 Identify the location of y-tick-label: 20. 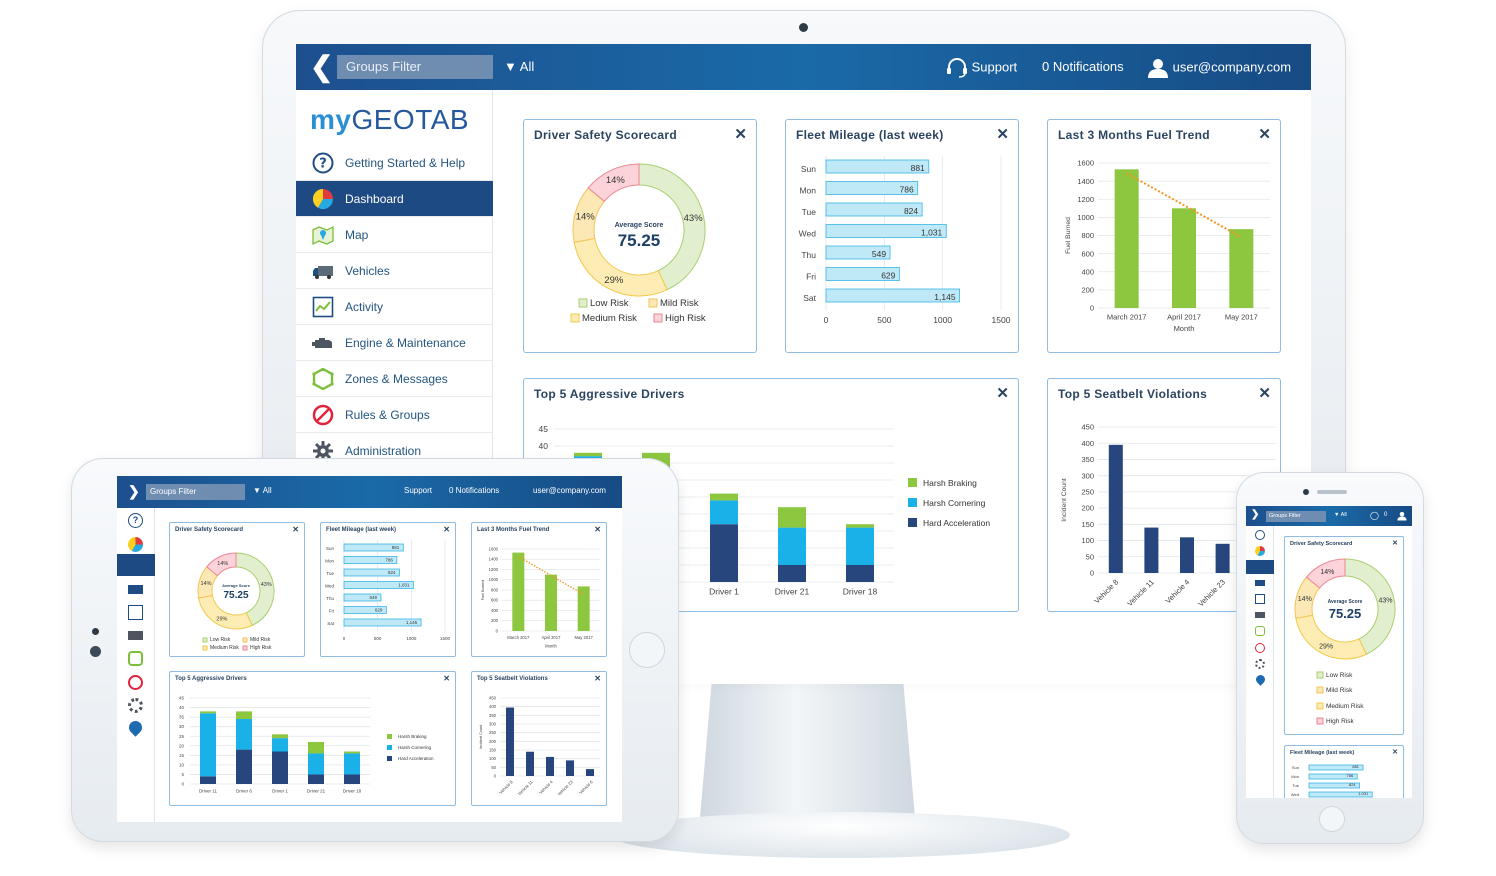
(182, 745).